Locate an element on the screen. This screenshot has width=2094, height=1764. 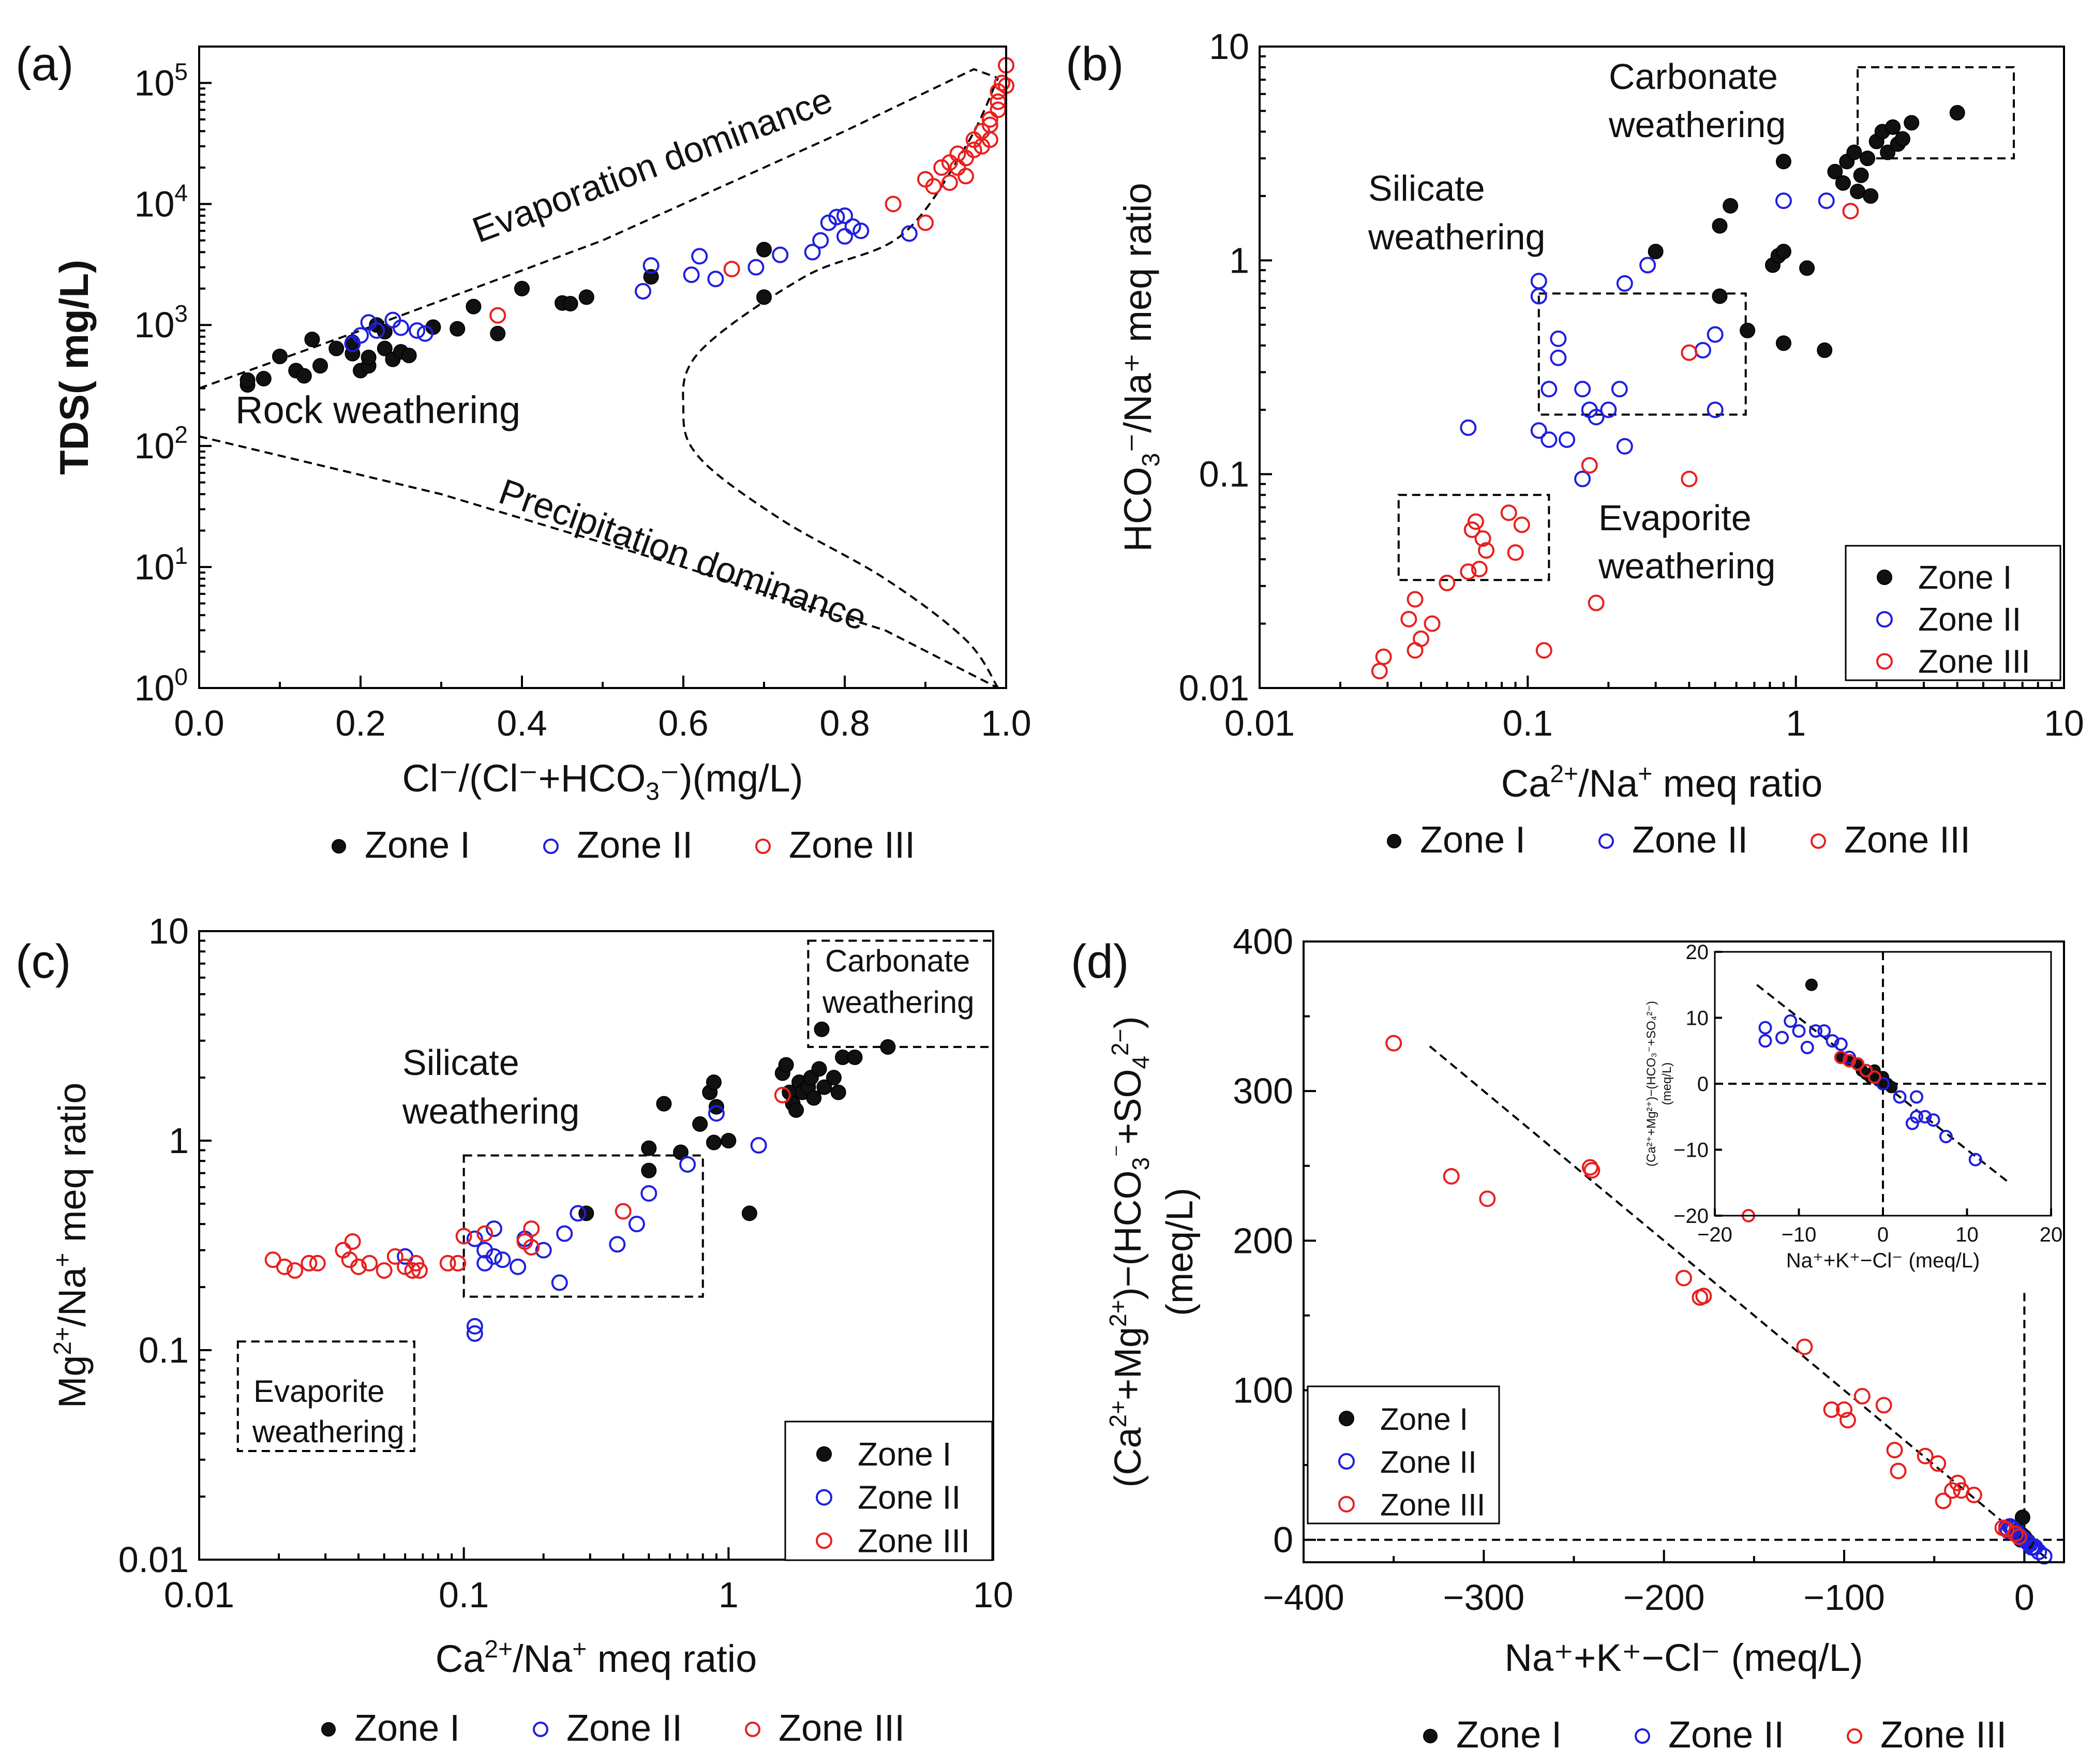
y-tick-label: 300 is located at coordinates (1263, 1091).